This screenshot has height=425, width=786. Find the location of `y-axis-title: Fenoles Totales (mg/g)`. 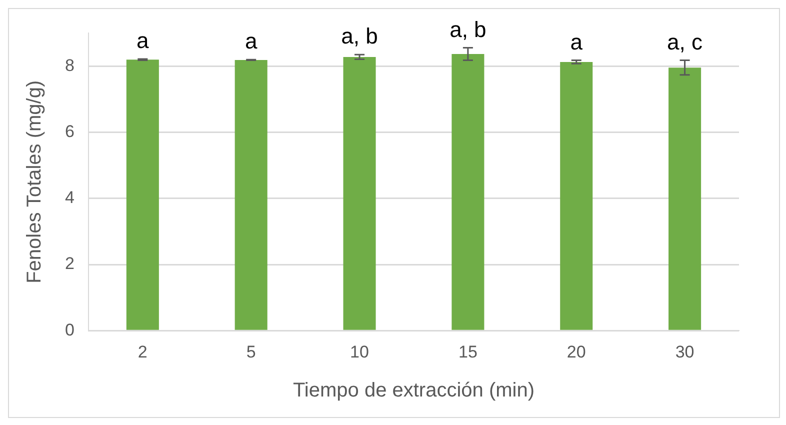

y-axis-title: Fenoles Totales (mg/g) is located at coordinates (35, 182).